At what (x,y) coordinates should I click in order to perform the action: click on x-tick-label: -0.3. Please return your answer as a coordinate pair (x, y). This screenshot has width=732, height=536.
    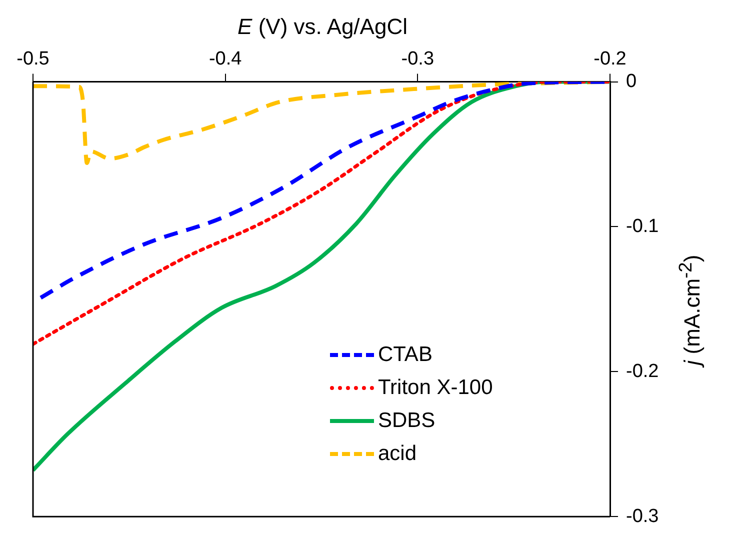
    Looking at the image, I should click on (417, 59).